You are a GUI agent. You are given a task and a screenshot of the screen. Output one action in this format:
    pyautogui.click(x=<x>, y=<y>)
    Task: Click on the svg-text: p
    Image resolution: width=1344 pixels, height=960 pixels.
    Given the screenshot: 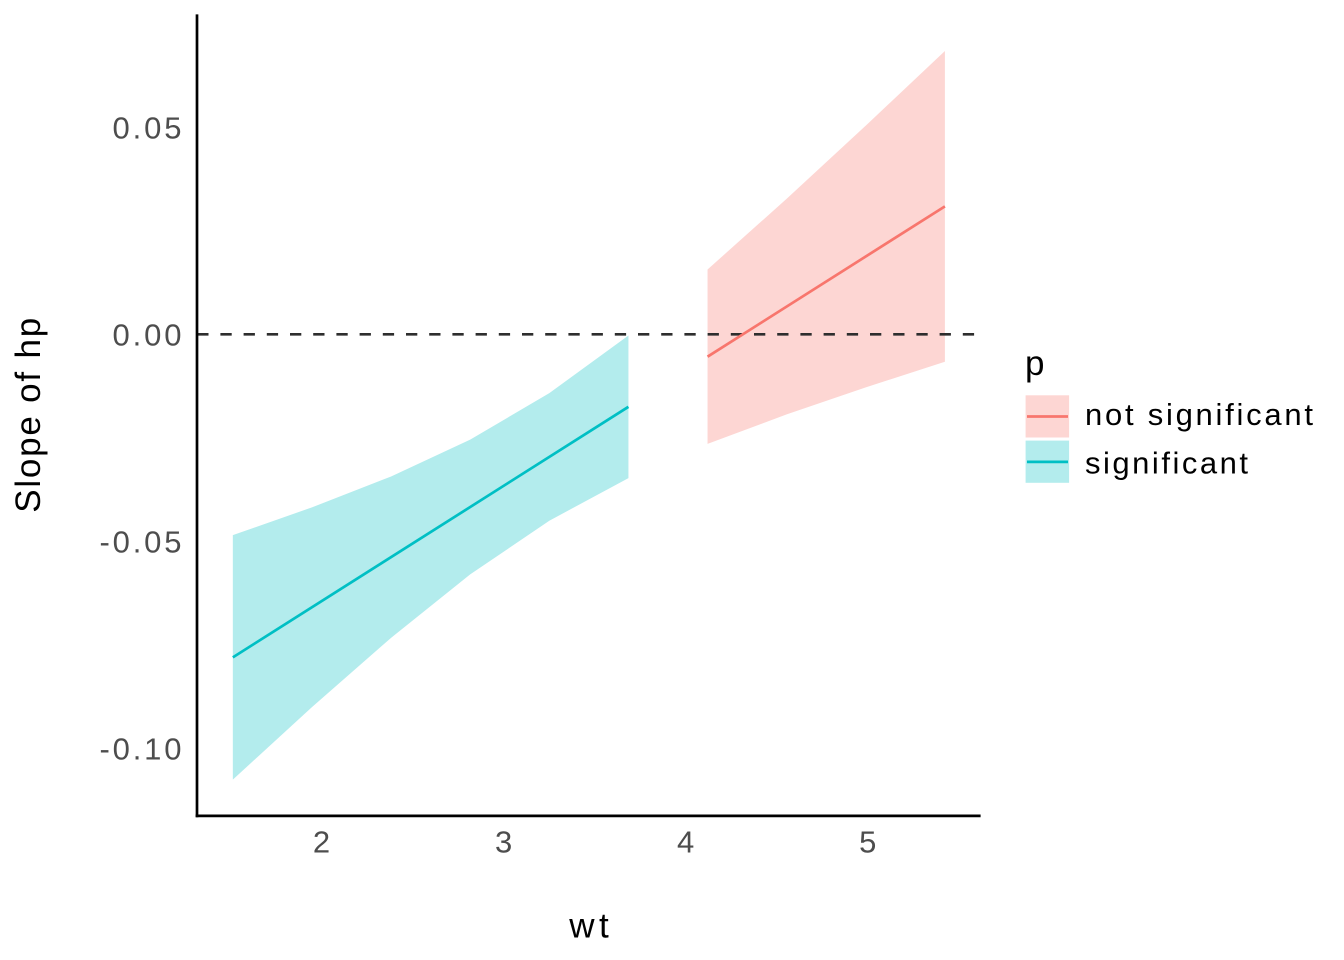 What is the action you would take?
    pyautogui.click(x=1034, y=363)
    